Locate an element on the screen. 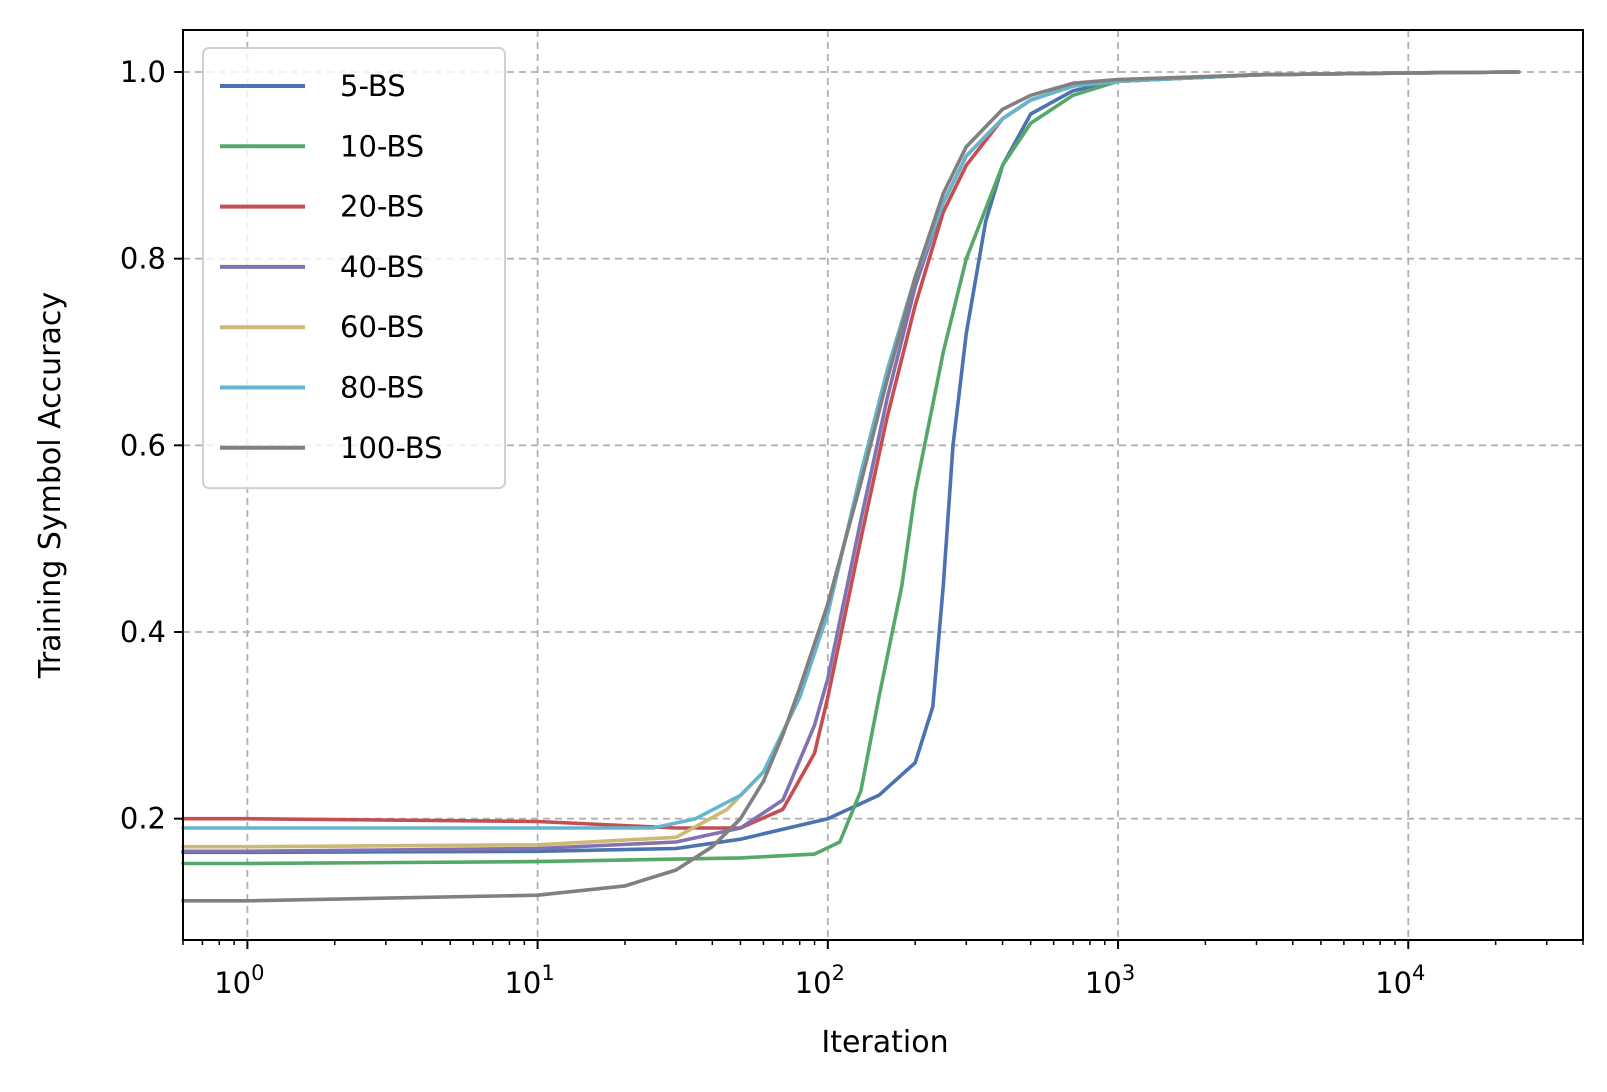 The width and height of the screenshot is (1607, 1092). y-tick-label: 0.6 is located at coordinates (143, 445).